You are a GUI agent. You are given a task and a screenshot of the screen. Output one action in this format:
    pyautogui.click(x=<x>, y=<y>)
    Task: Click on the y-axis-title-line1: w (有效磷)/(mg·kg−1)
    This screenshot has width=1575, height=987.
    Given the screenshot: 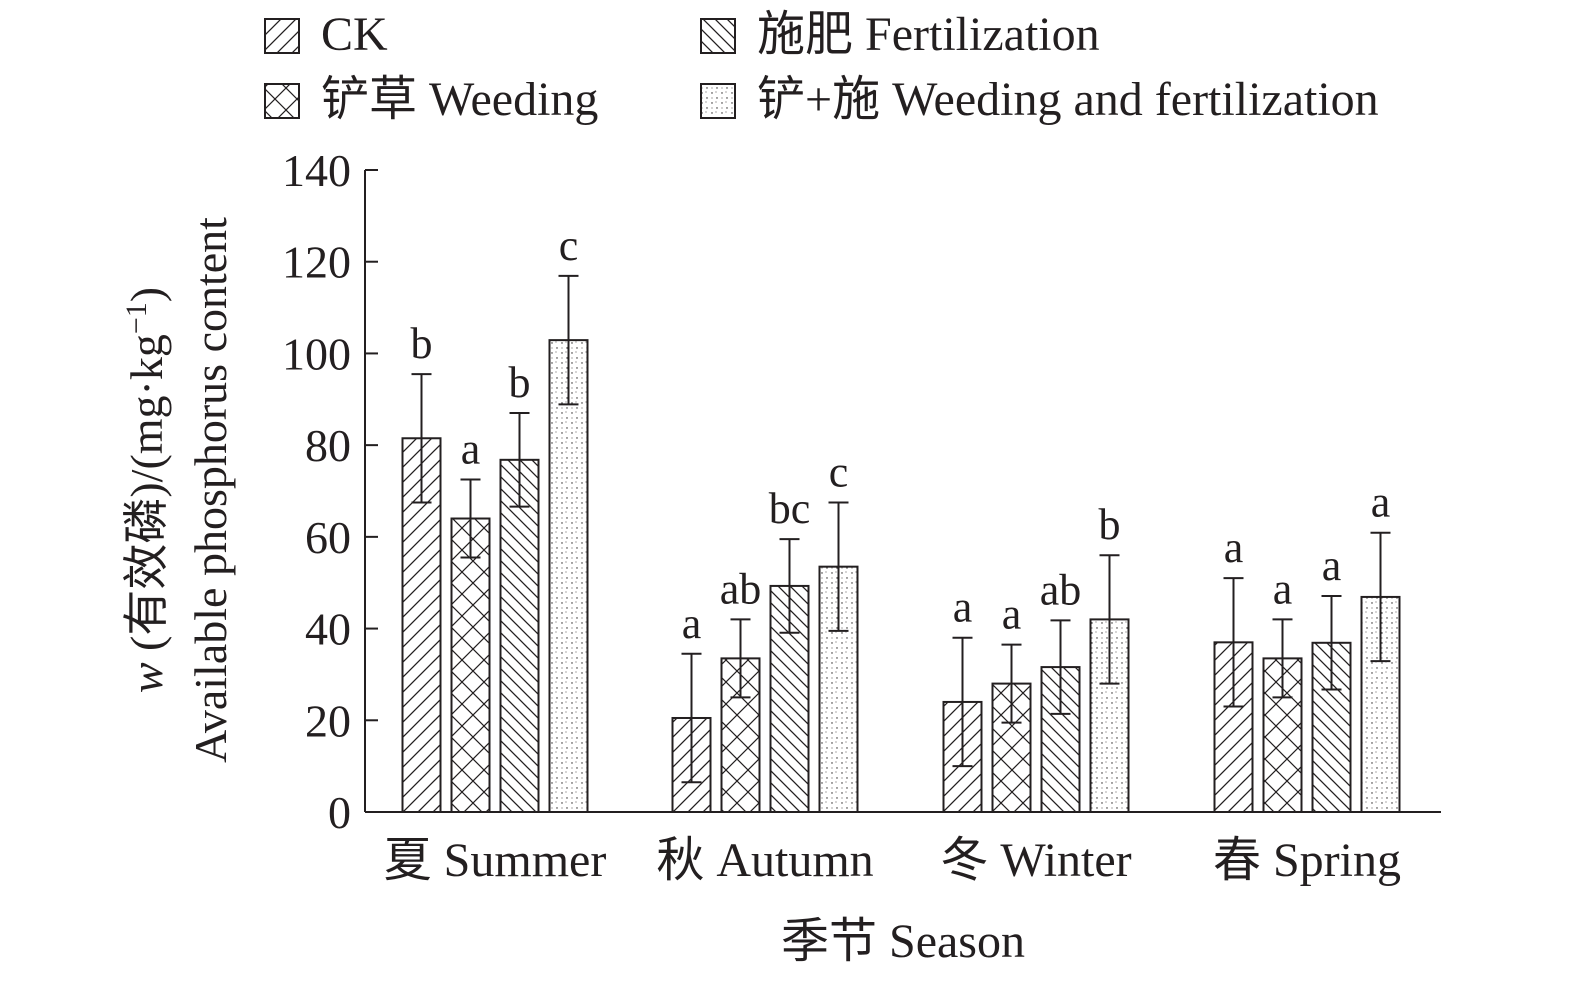 What is the action you would take?
    pyautogui.click(x=146, y=490)
    